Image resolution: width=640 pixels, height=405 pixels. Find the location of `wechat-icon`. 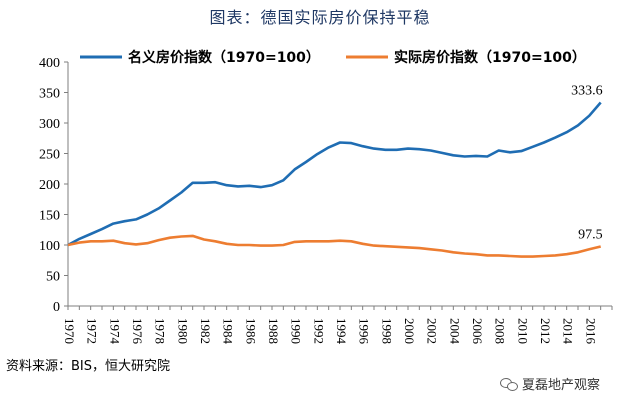

wechat-icon is located at coordinates (509, 384).